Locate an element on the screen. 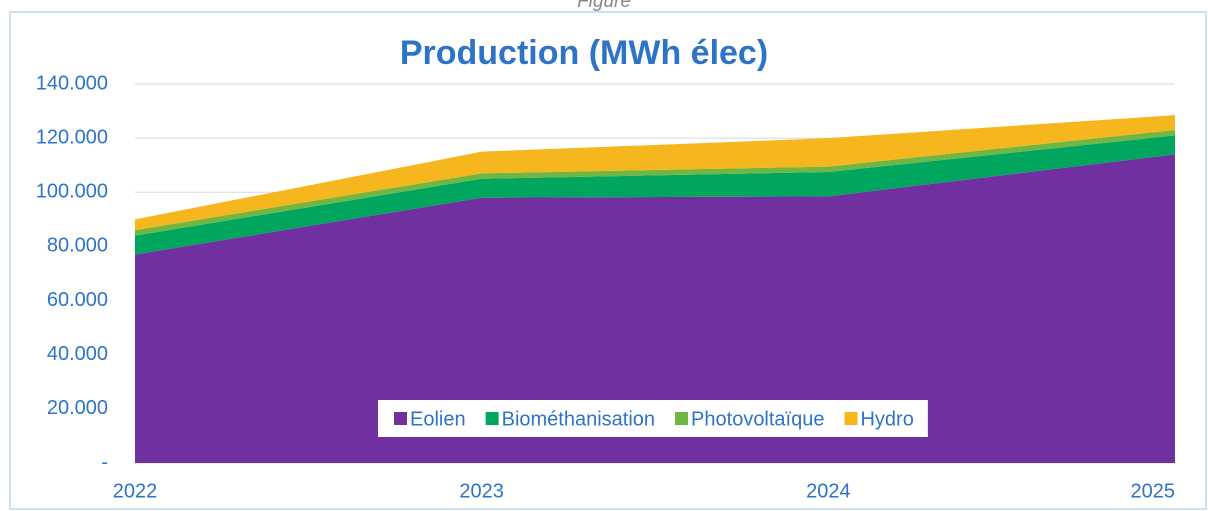 This screenshot has width=1208, height=511. y-tick-label: 20.000 is located at coordinates (77, 408).